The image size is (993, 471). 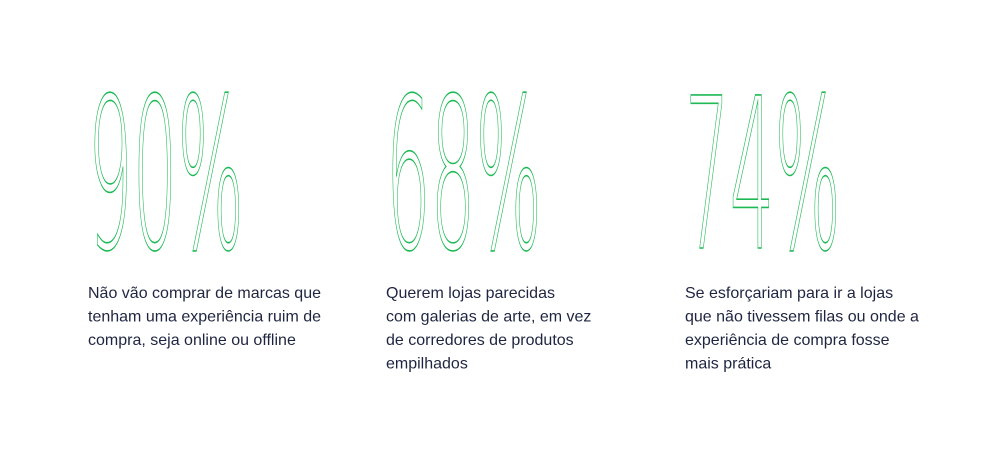 I want to click on stat-value: 74%, so click(x=763, y=175).